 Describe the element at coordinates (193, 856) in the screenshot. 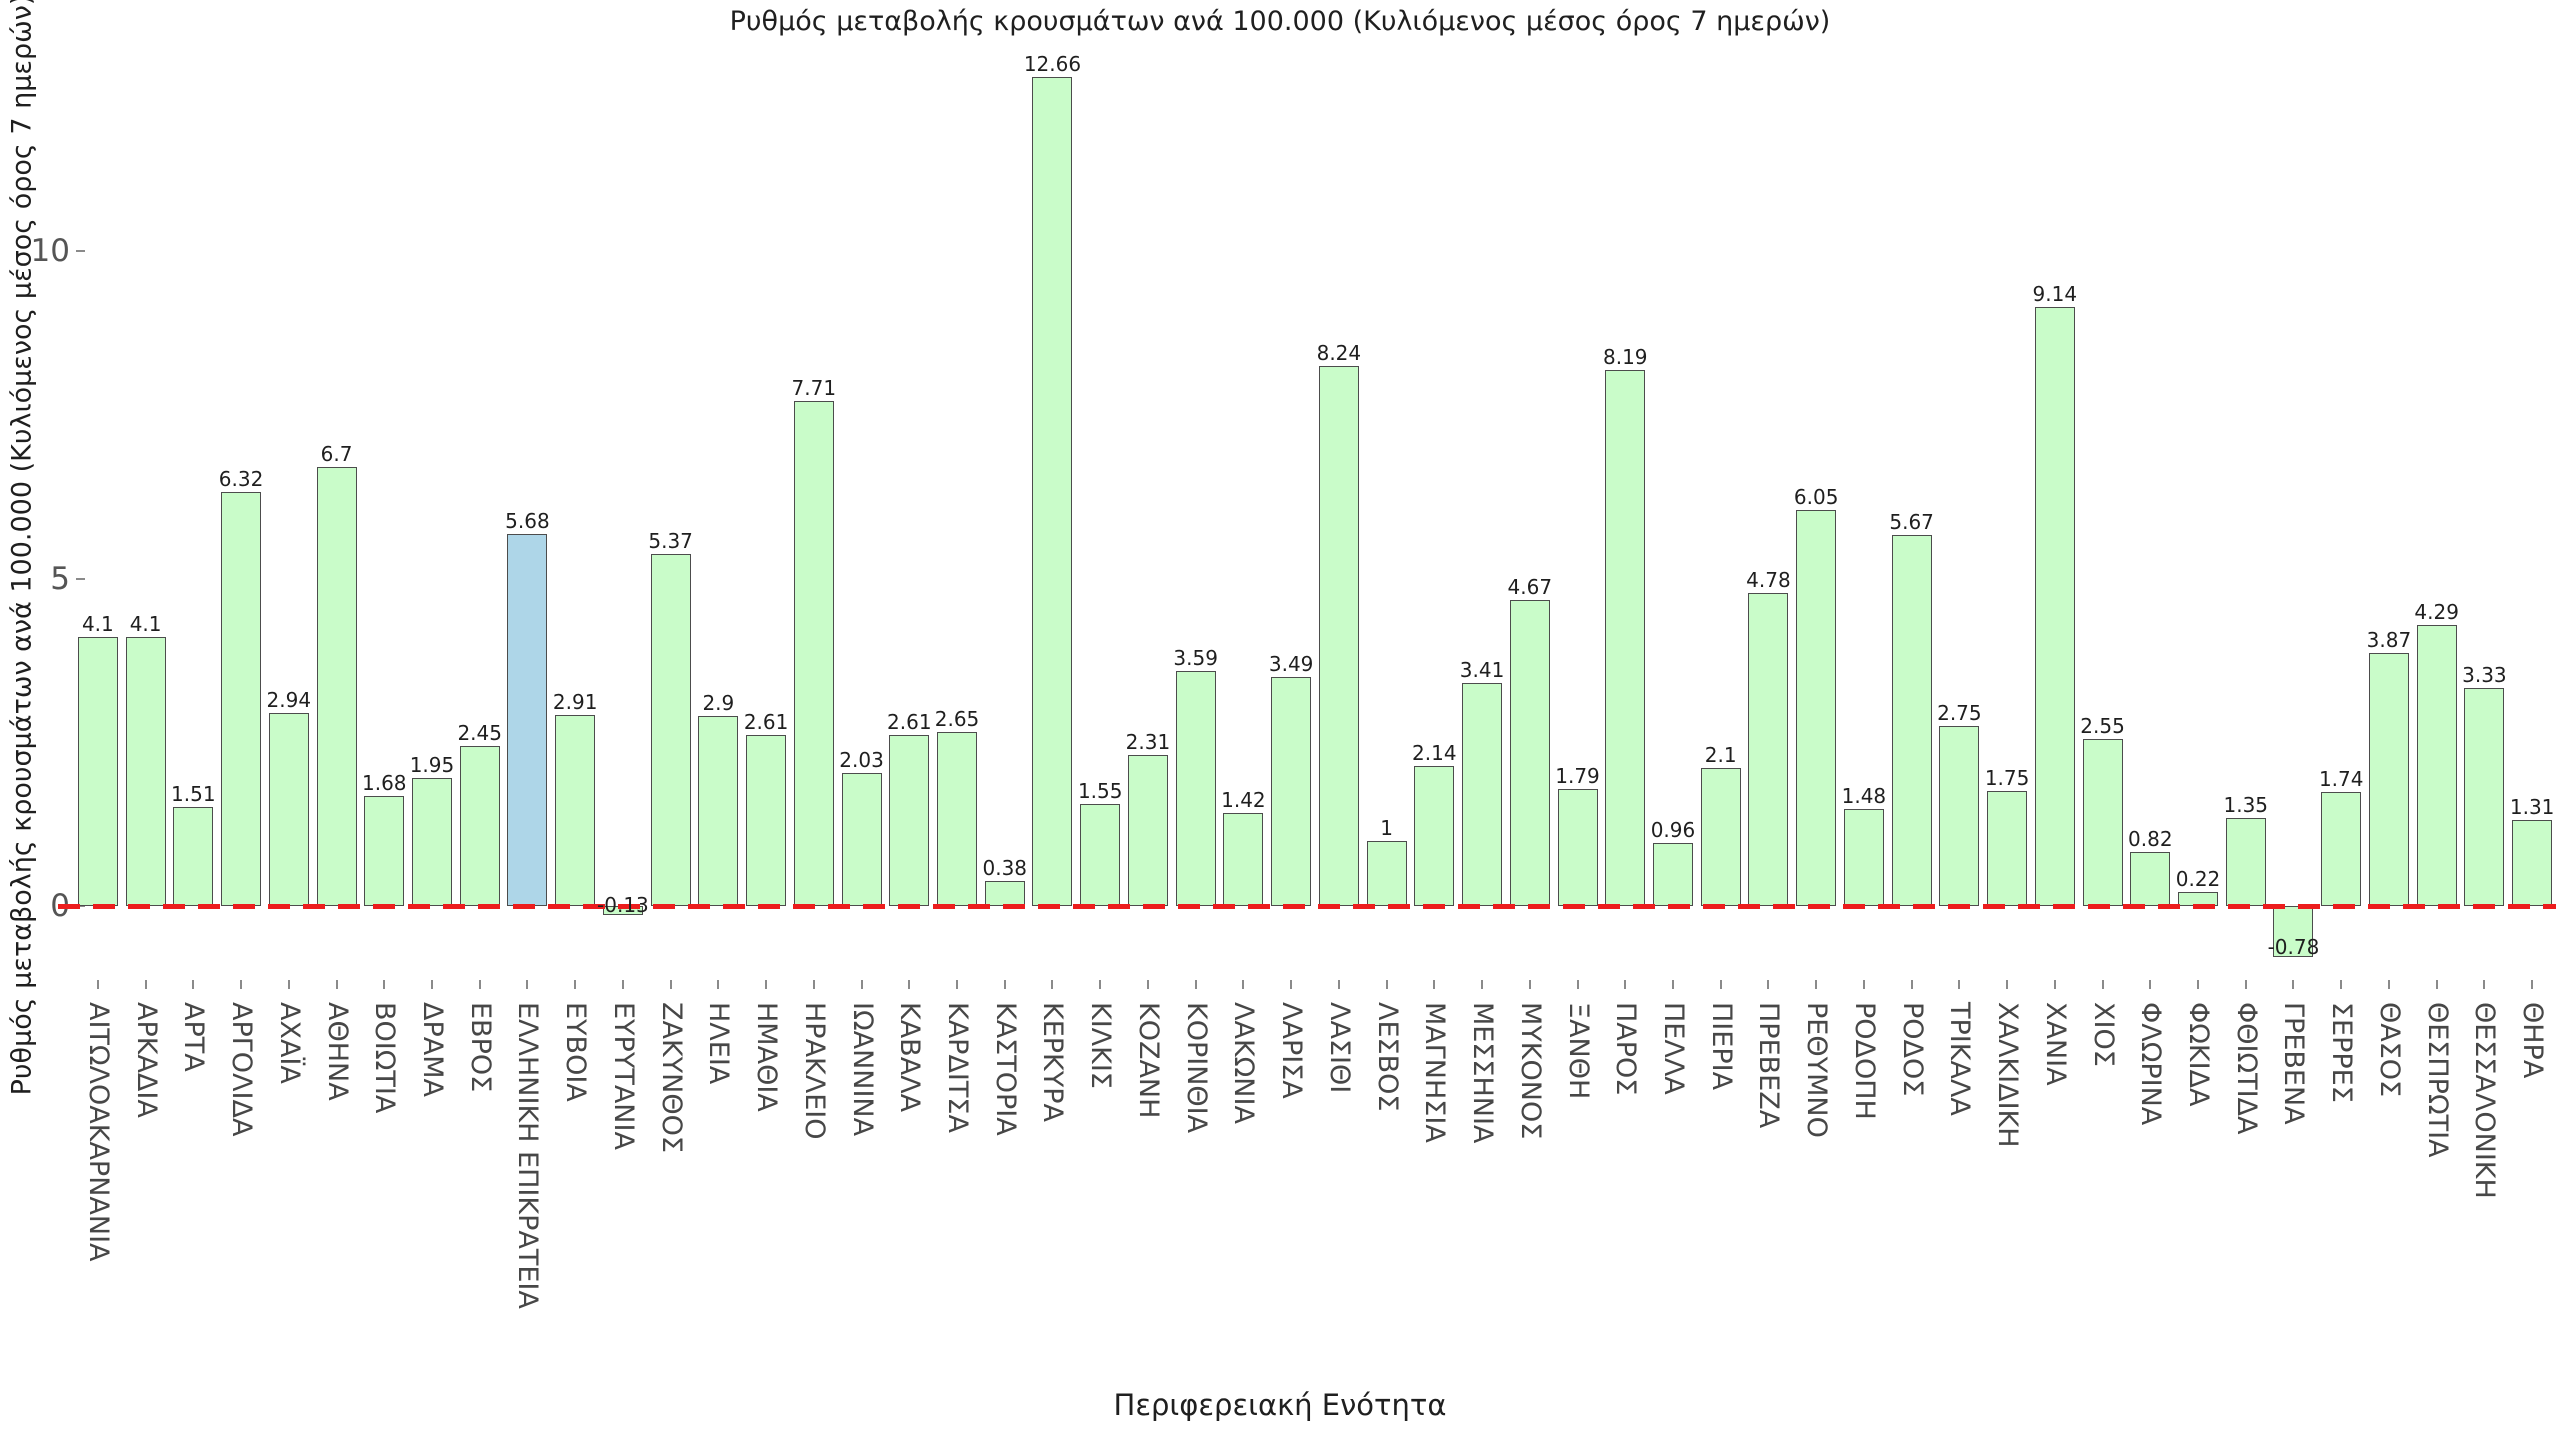

I see `bar-ΑΡΤΑ` at that location.